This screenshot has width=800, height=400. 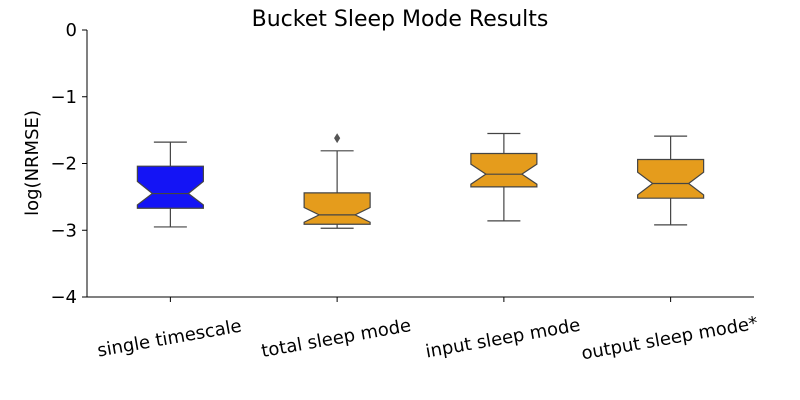 I want to click on outlier-point, so click(x=337, y=138).